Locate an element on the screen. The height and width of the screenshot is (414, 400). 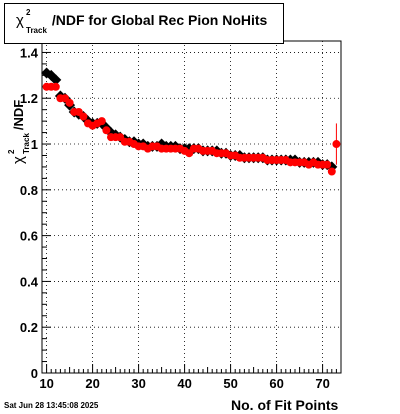
x-tick-label: 50 is located at coordinates (230, 383).